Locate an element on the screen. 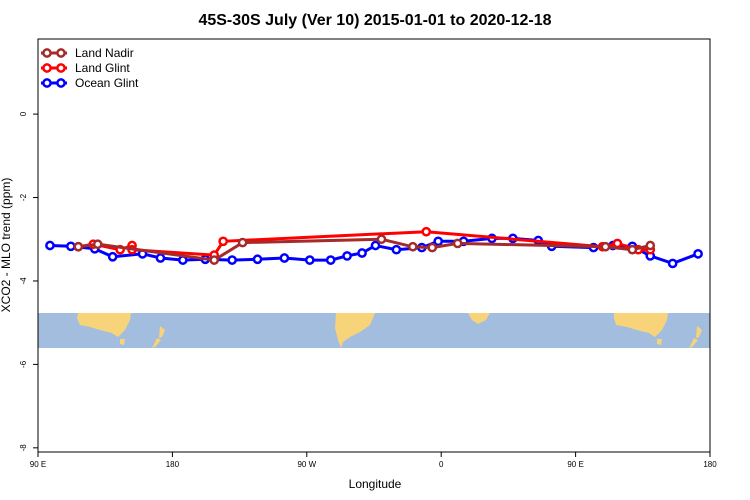 The width and height of the screenshot is (750, 500). legend-label: Land Glint is located at coordinates (102, 68).